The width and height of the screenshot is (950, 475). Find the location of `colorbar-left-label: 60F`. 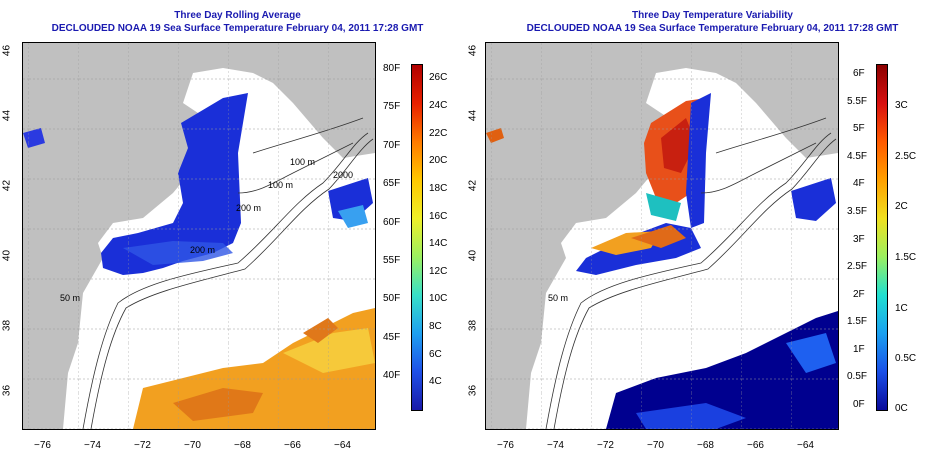

colorbar-left-label: 60F is located at coordinates (392, 222).